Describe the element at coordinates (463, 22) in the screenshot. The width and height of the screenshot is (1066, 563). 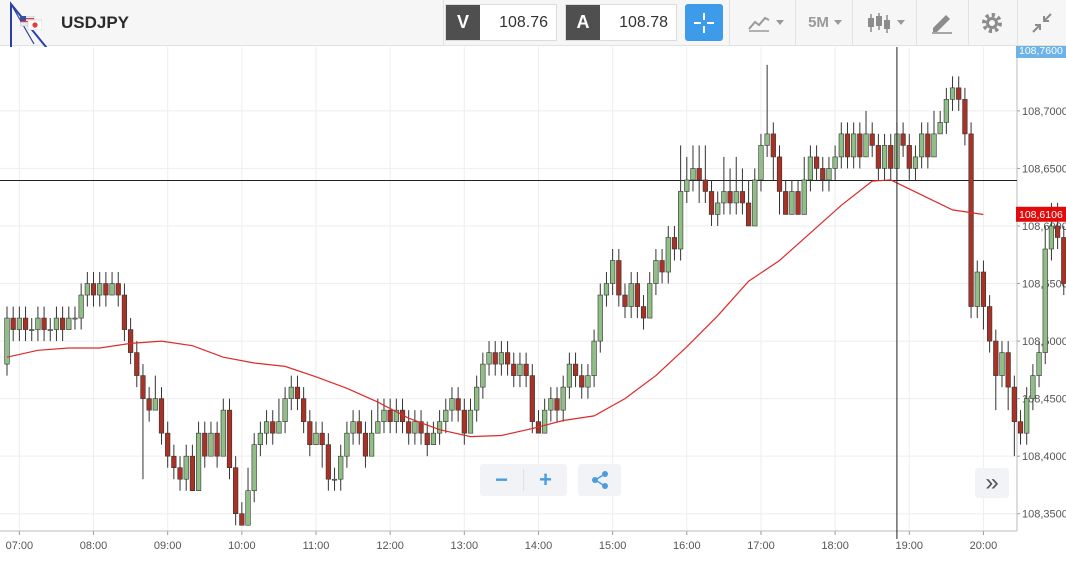
I see `bid-label: V` at that location.